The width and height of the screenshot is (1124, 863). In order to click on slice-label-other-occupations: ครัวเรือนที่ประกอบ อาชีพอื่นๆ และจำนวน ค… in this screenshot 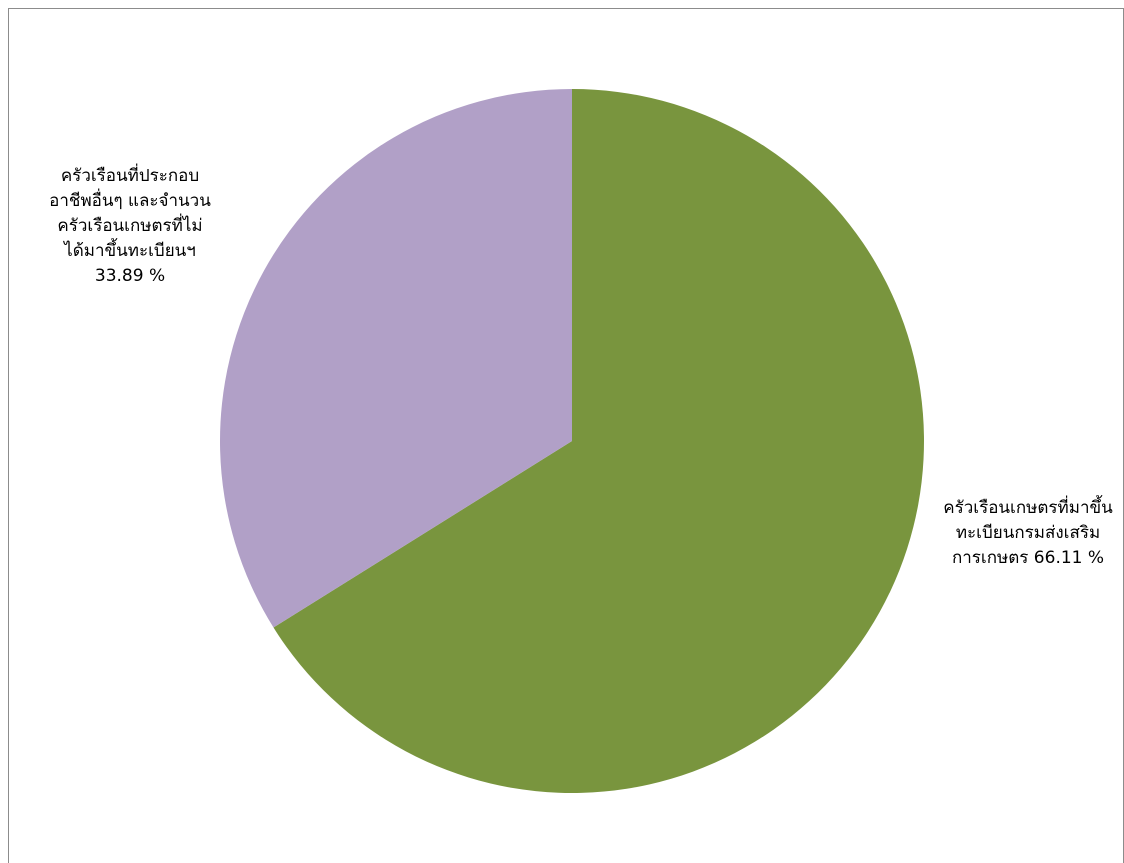, I will do `click(130, 226)`.